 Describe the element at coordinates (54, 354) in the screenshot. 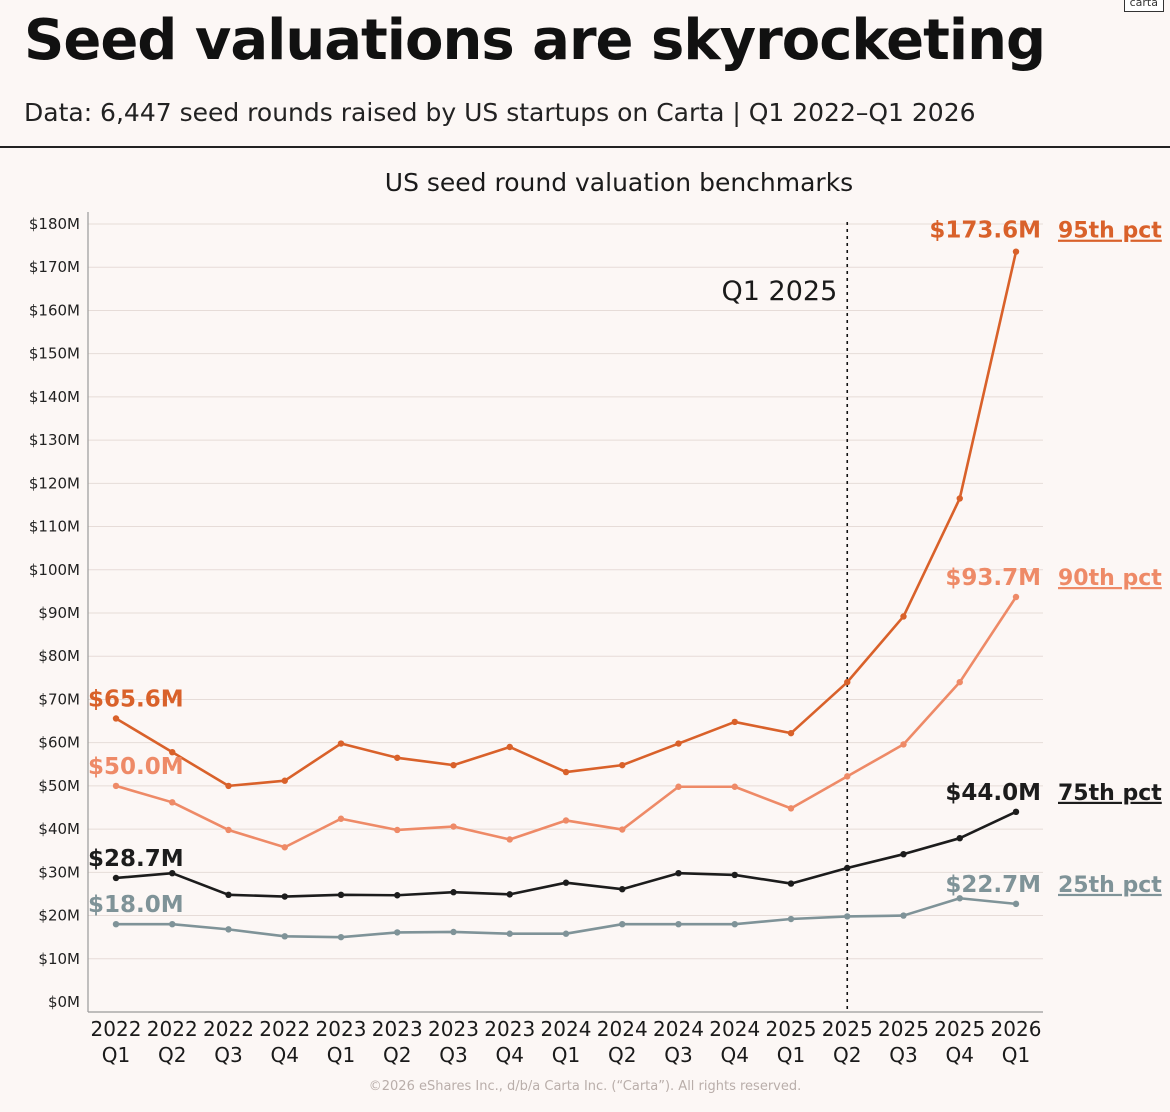

I see `y-tick-label: $150M` at that location.